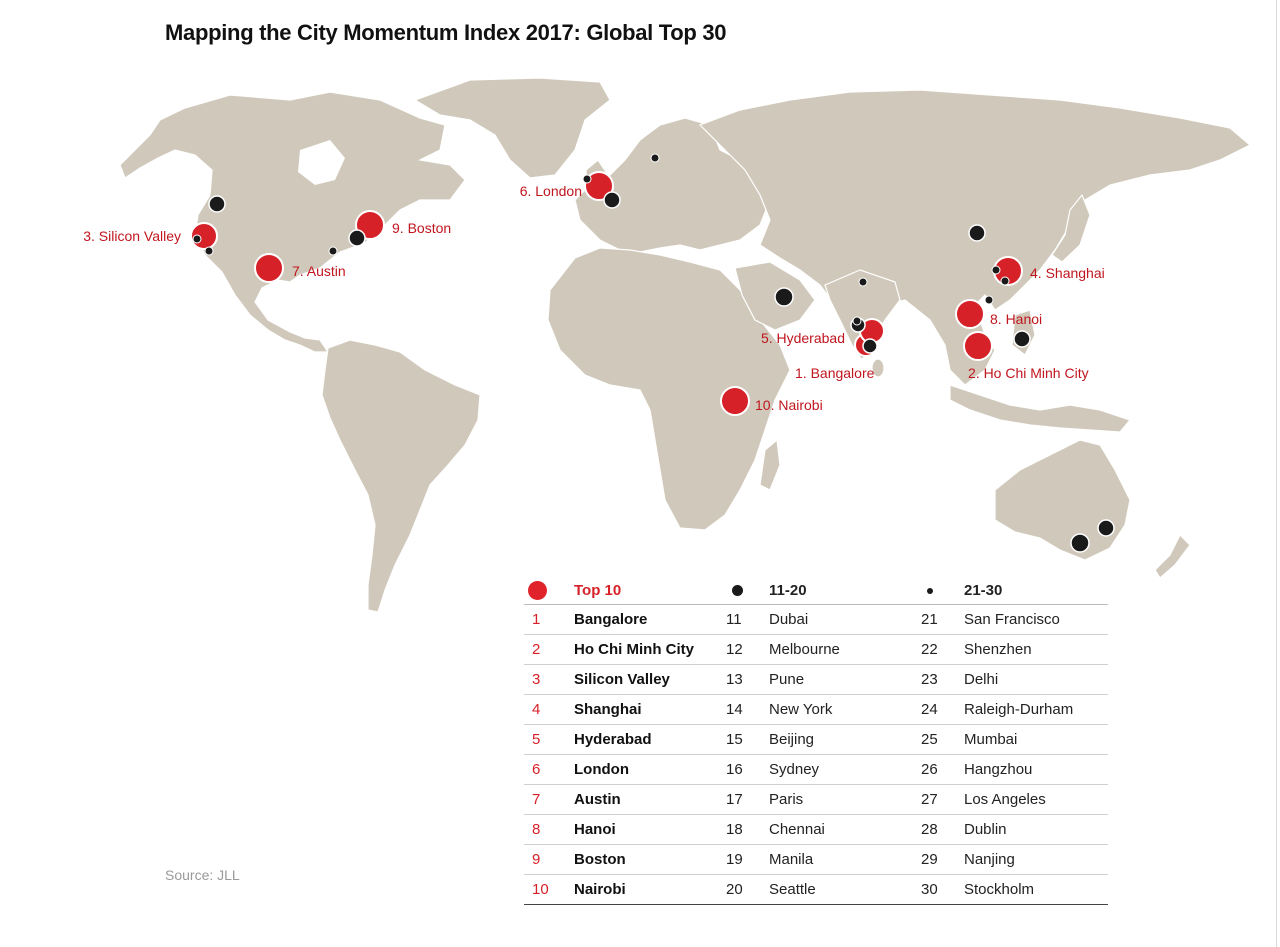  Describe the element at coordinates (587, 179) in the screenshot. I see `marker-dublin` at that location.